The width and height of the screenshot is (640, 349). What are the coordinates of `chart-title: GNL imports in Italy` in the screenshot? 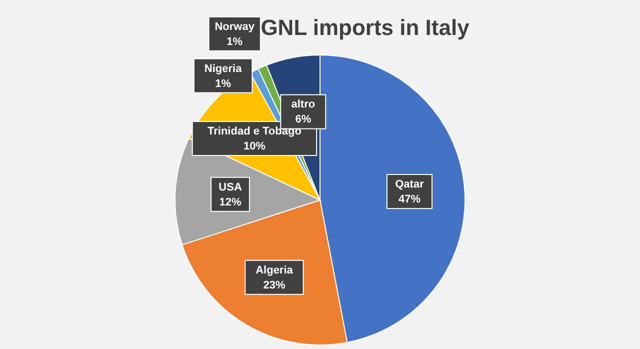 It's located at (365, 27).